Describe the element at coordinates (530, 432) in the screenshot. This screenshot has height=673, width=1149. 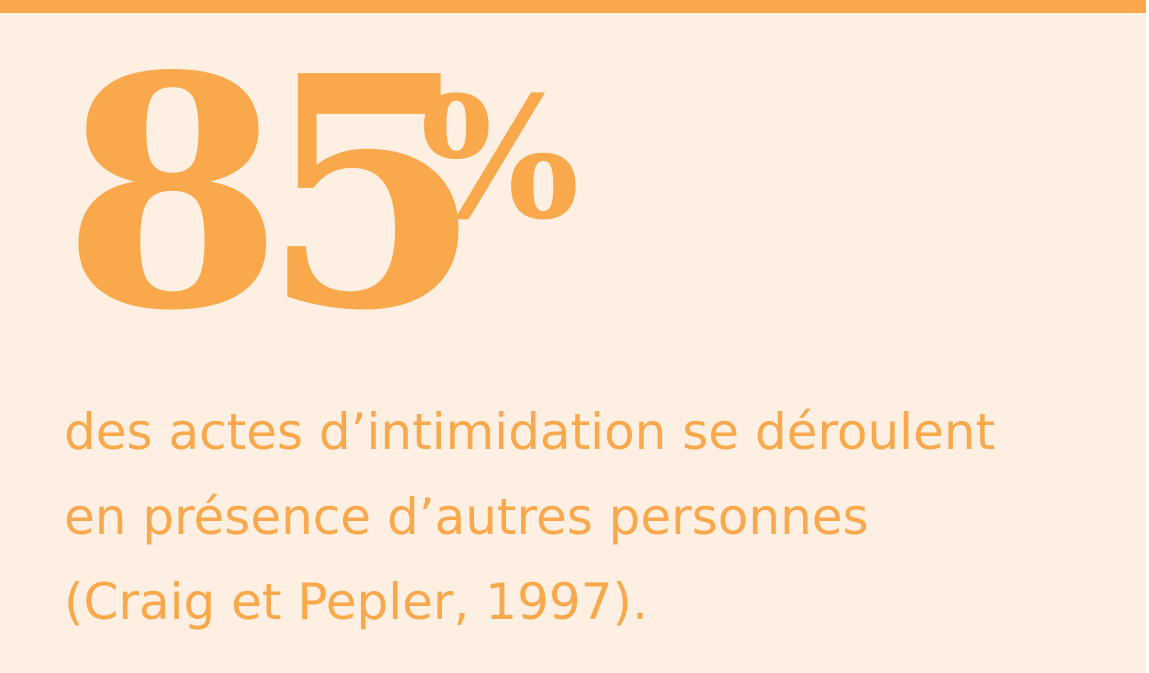
I see `caption-line: des actes d’intimidation se déroulent` at that location.